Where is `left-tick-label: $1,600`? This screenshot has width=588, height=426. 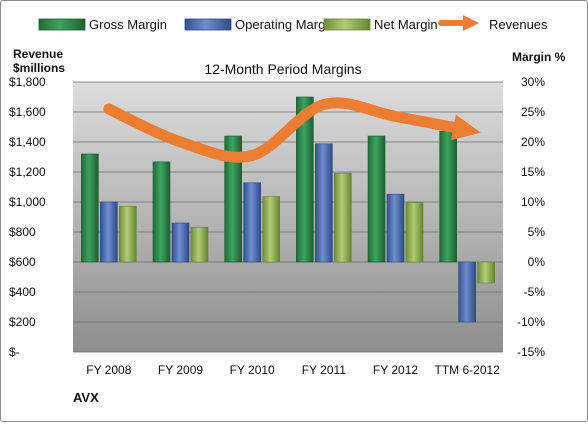 left-tick-label: $1,600 is located at coordinates (27, 112).